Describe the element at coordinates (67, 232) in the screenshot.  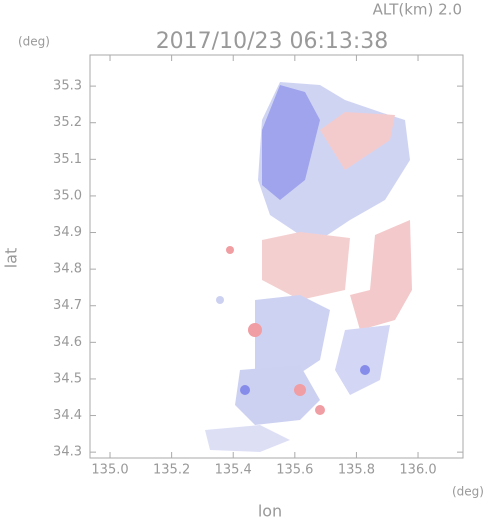
I see `y-tick-label: 34.9` at that location.